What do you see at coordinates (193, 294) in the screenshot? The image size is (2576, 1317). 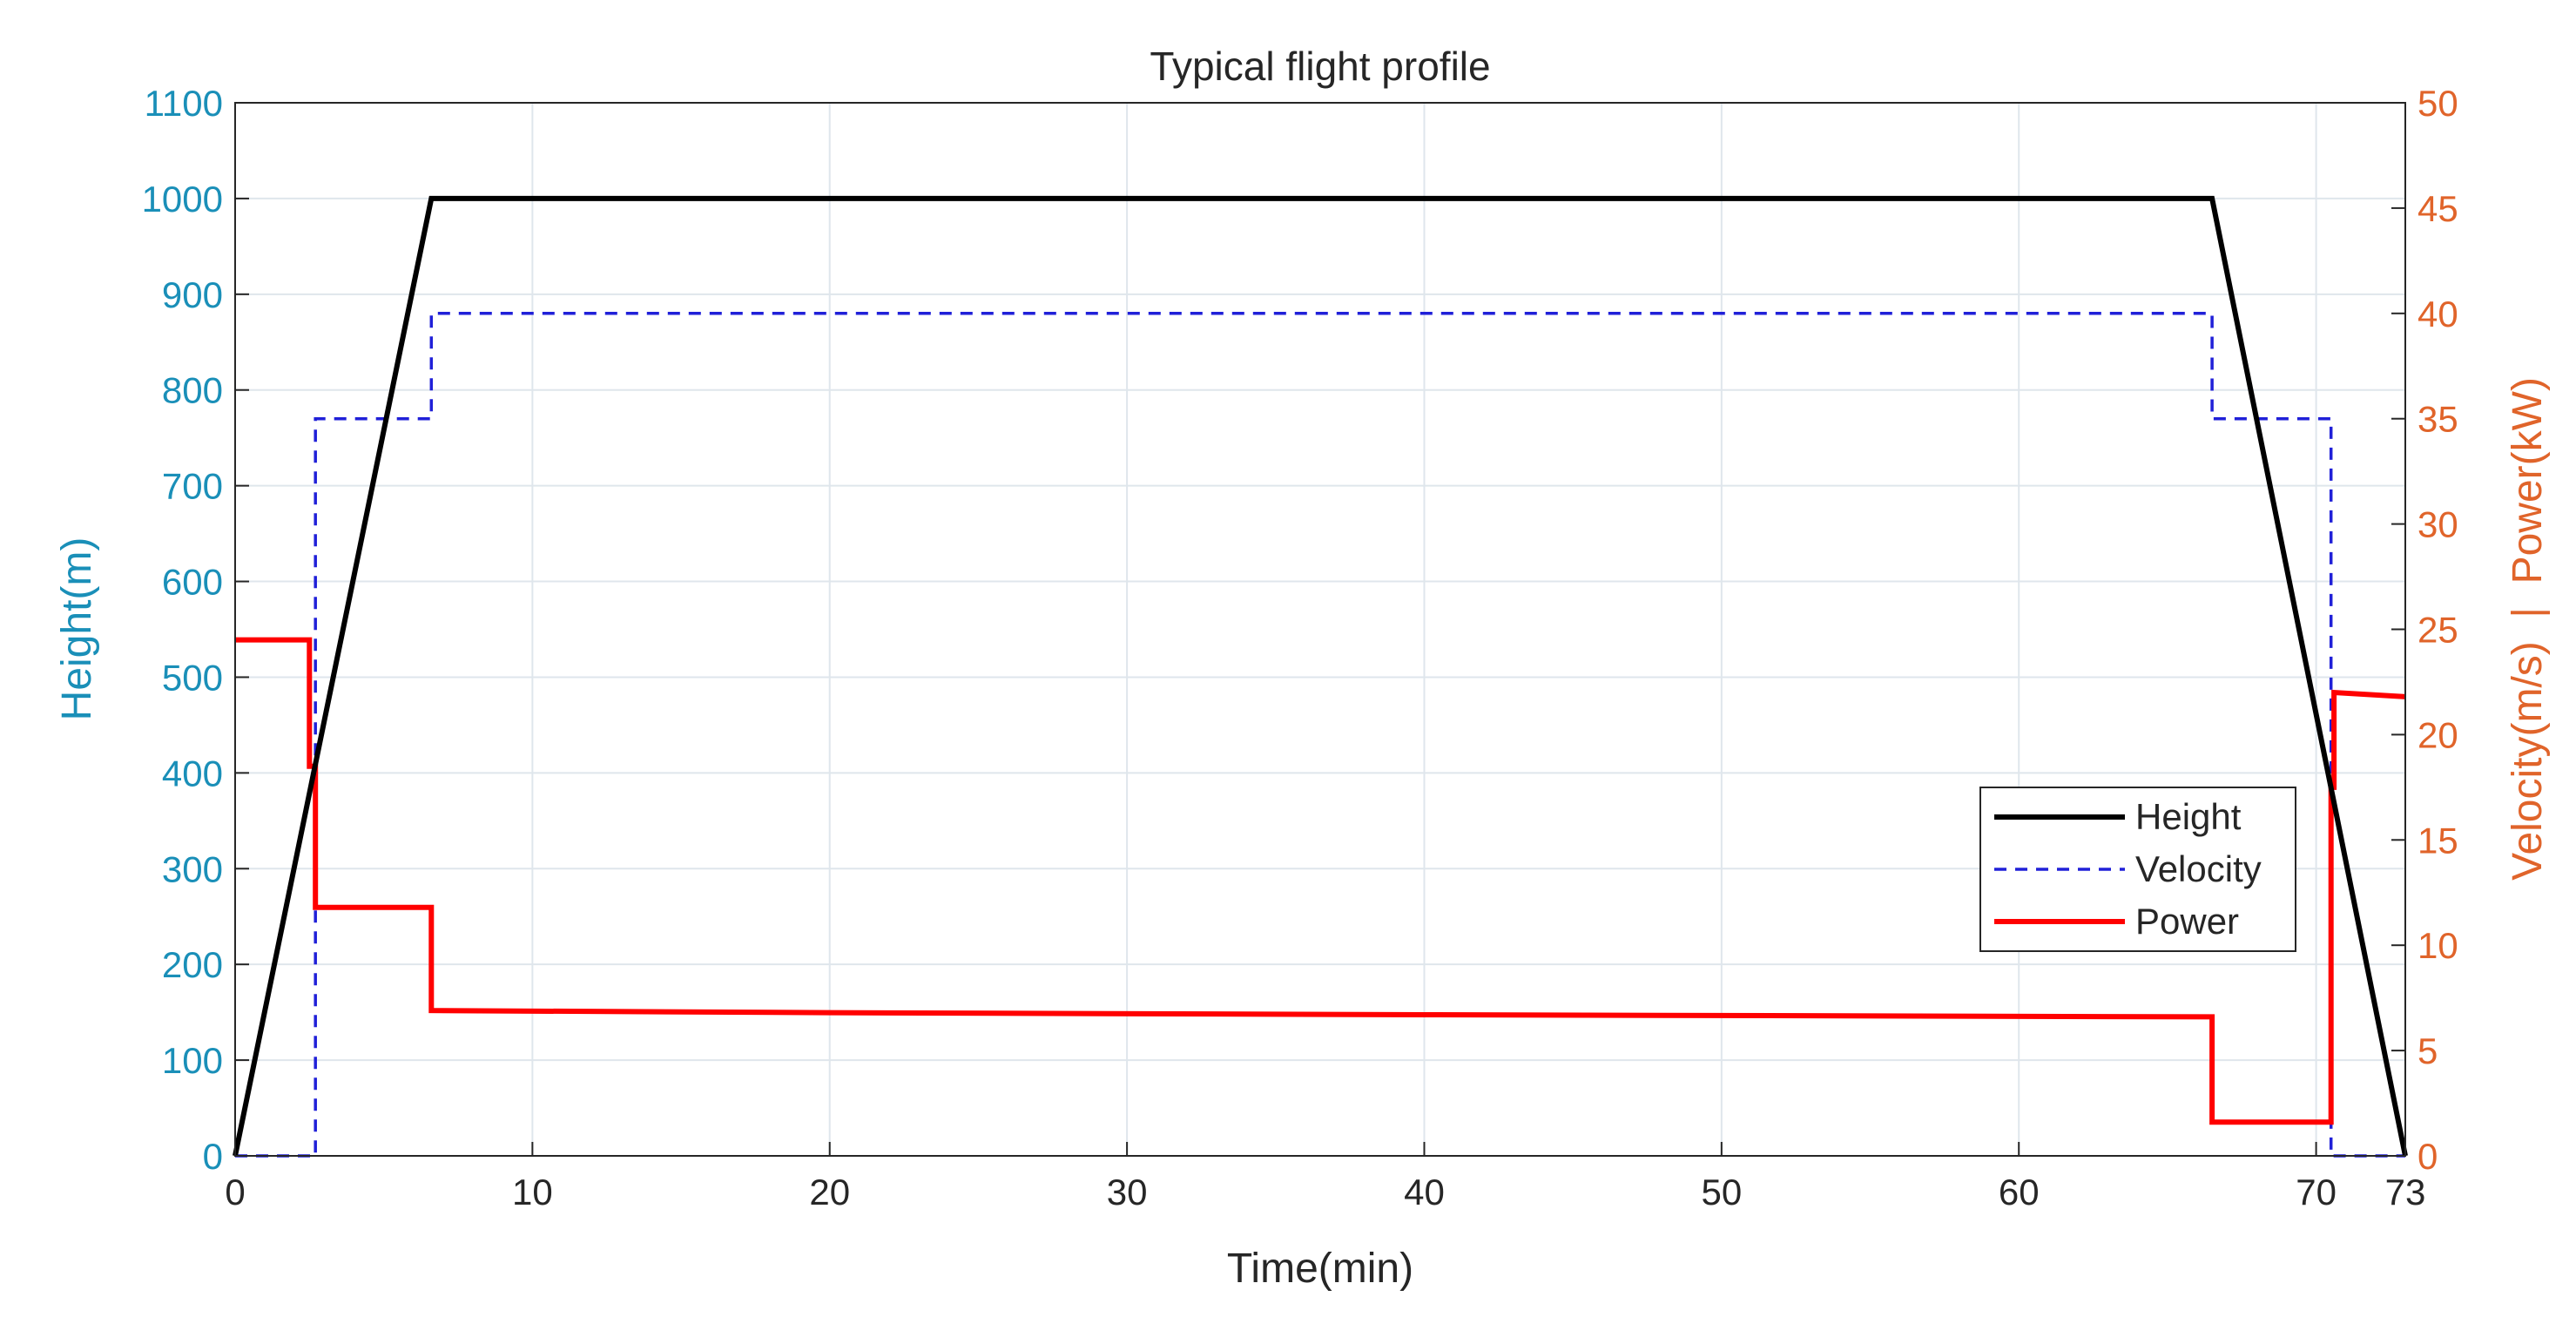 I see `y-left-tick-label: 900` at bounding box center [193, 294].